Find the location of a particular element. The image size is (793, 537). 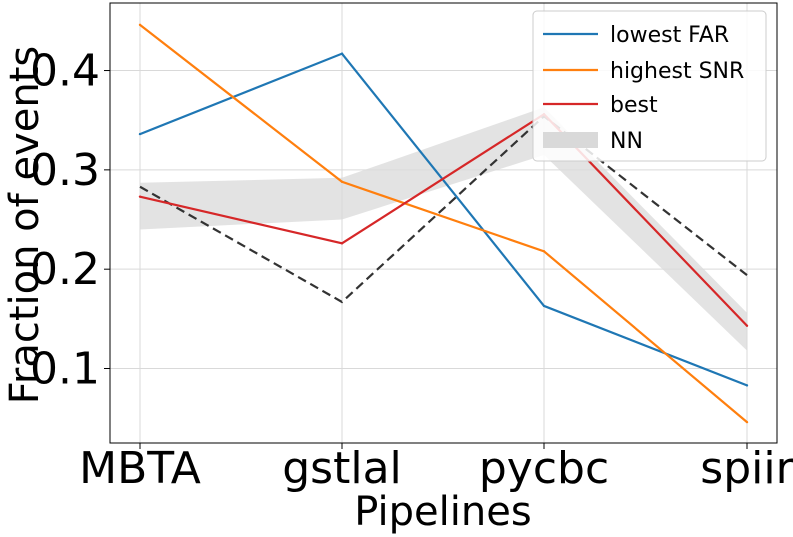

legend-label-nn: NN is located at coordinates (626, 141).